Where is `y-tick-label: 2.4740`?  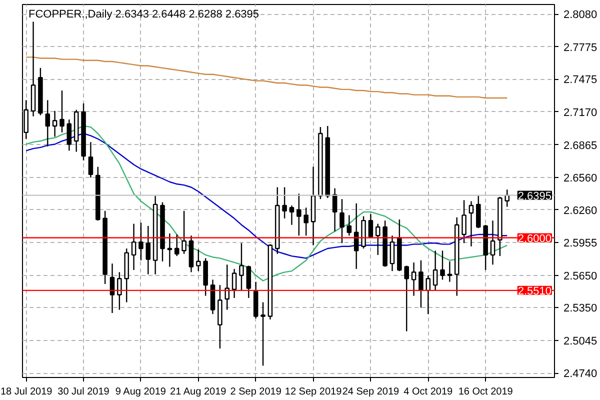 y-tick-label: 2.4740 is located at coordinates (581, 374).